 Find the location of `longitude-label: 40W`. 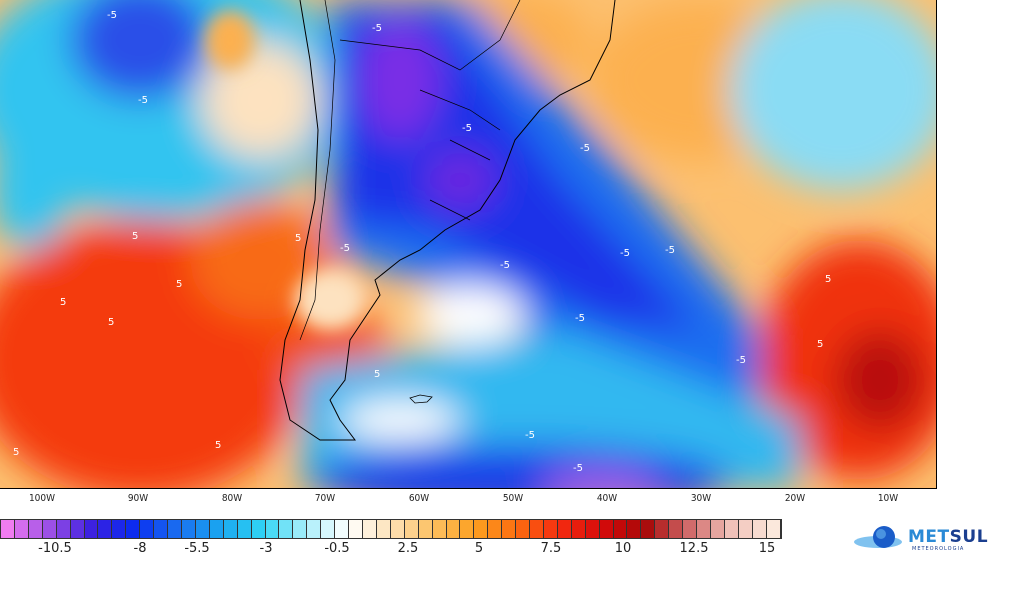

longitude-label: 40W is located at coordinates (607, 498).